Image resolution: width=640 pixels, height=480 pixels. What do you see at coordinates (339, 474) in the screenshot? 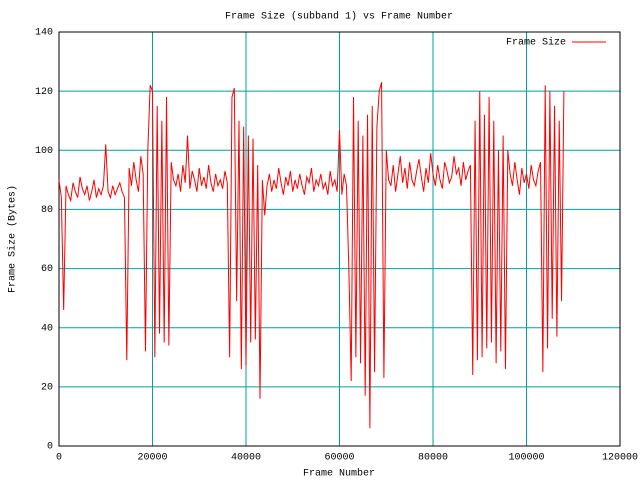
I see `x-axis-label: Frame Number` at bounding box center [339, 474].